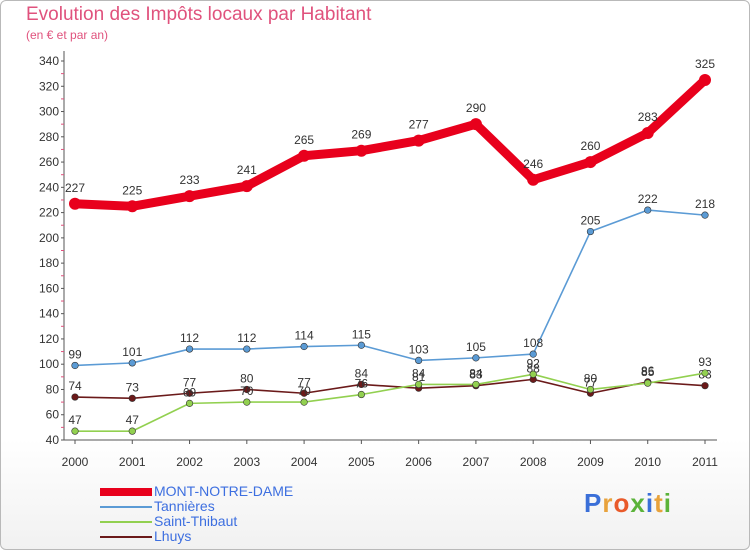  What do you see at coordinates (705, 462) in the screenshot?
I see `x-tick-label: 2011` at bounding box center [705, 462].